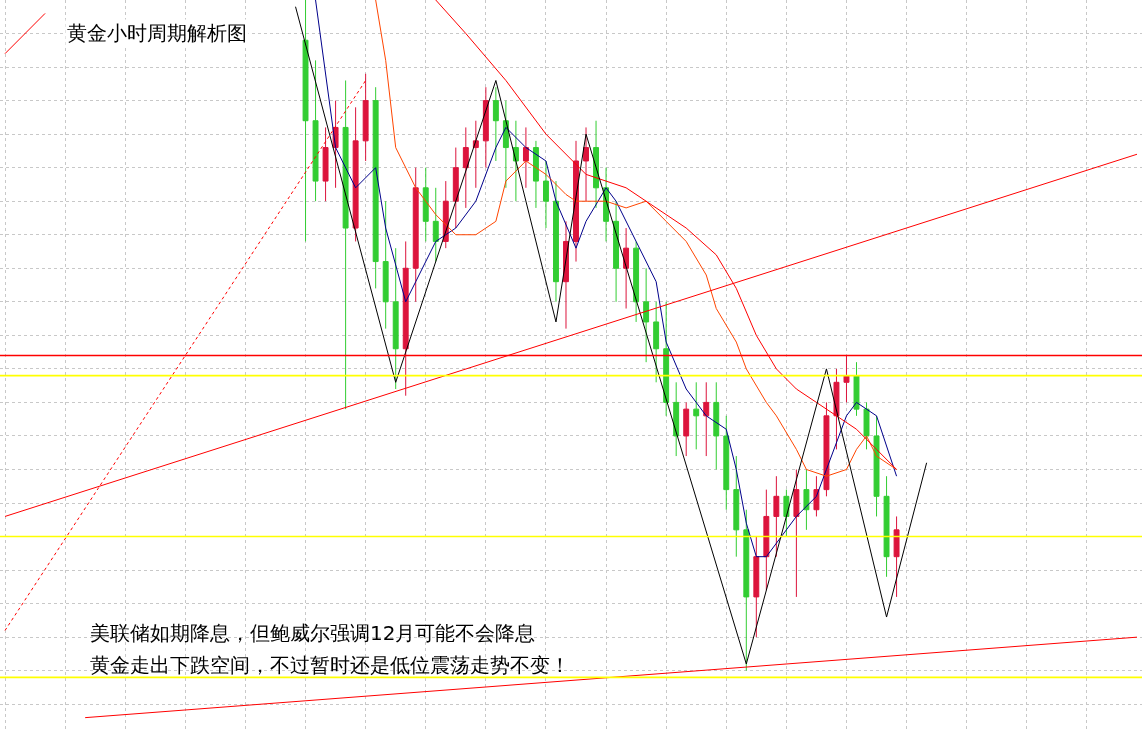 The height and width of the screenshot is (732, 1142). Describe the element at coordinates (330, 665) in the screenshot. I see `annotation: 黄金走出下跌空间，不过暂时还是低位震荡走势不变！` at that location.